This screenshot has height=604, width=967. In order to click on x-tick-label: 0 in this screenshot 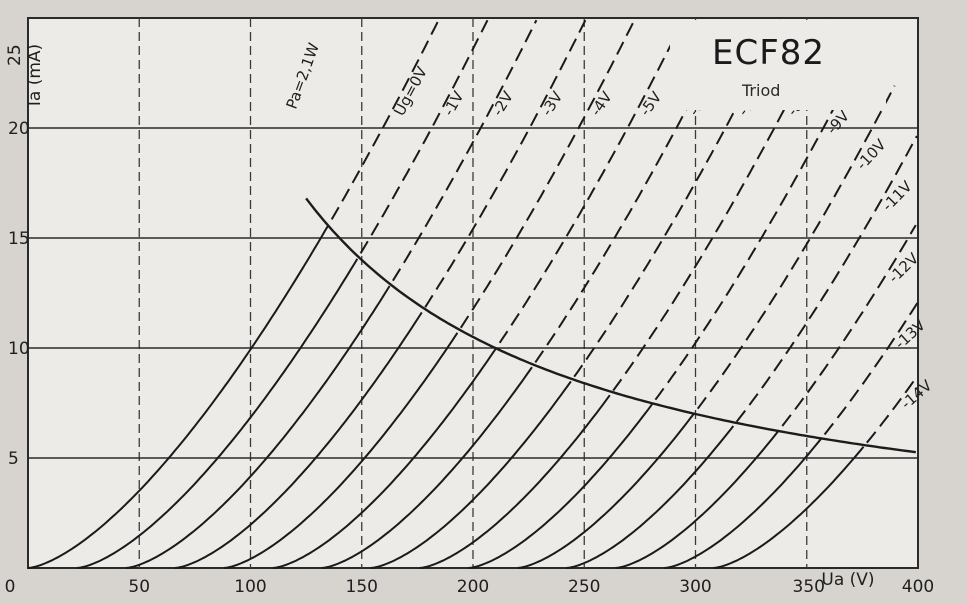, I will do `click(10, 587)`.